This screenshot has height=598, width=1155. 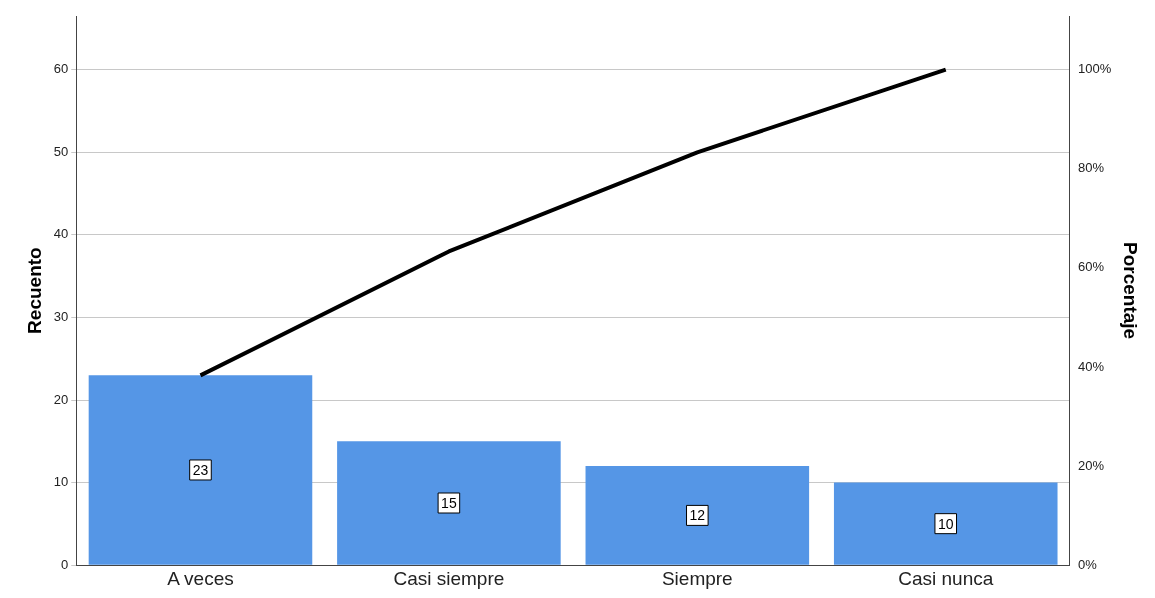 I want to click on y2-tick-label: 80%, so click(x=1091, y=168).